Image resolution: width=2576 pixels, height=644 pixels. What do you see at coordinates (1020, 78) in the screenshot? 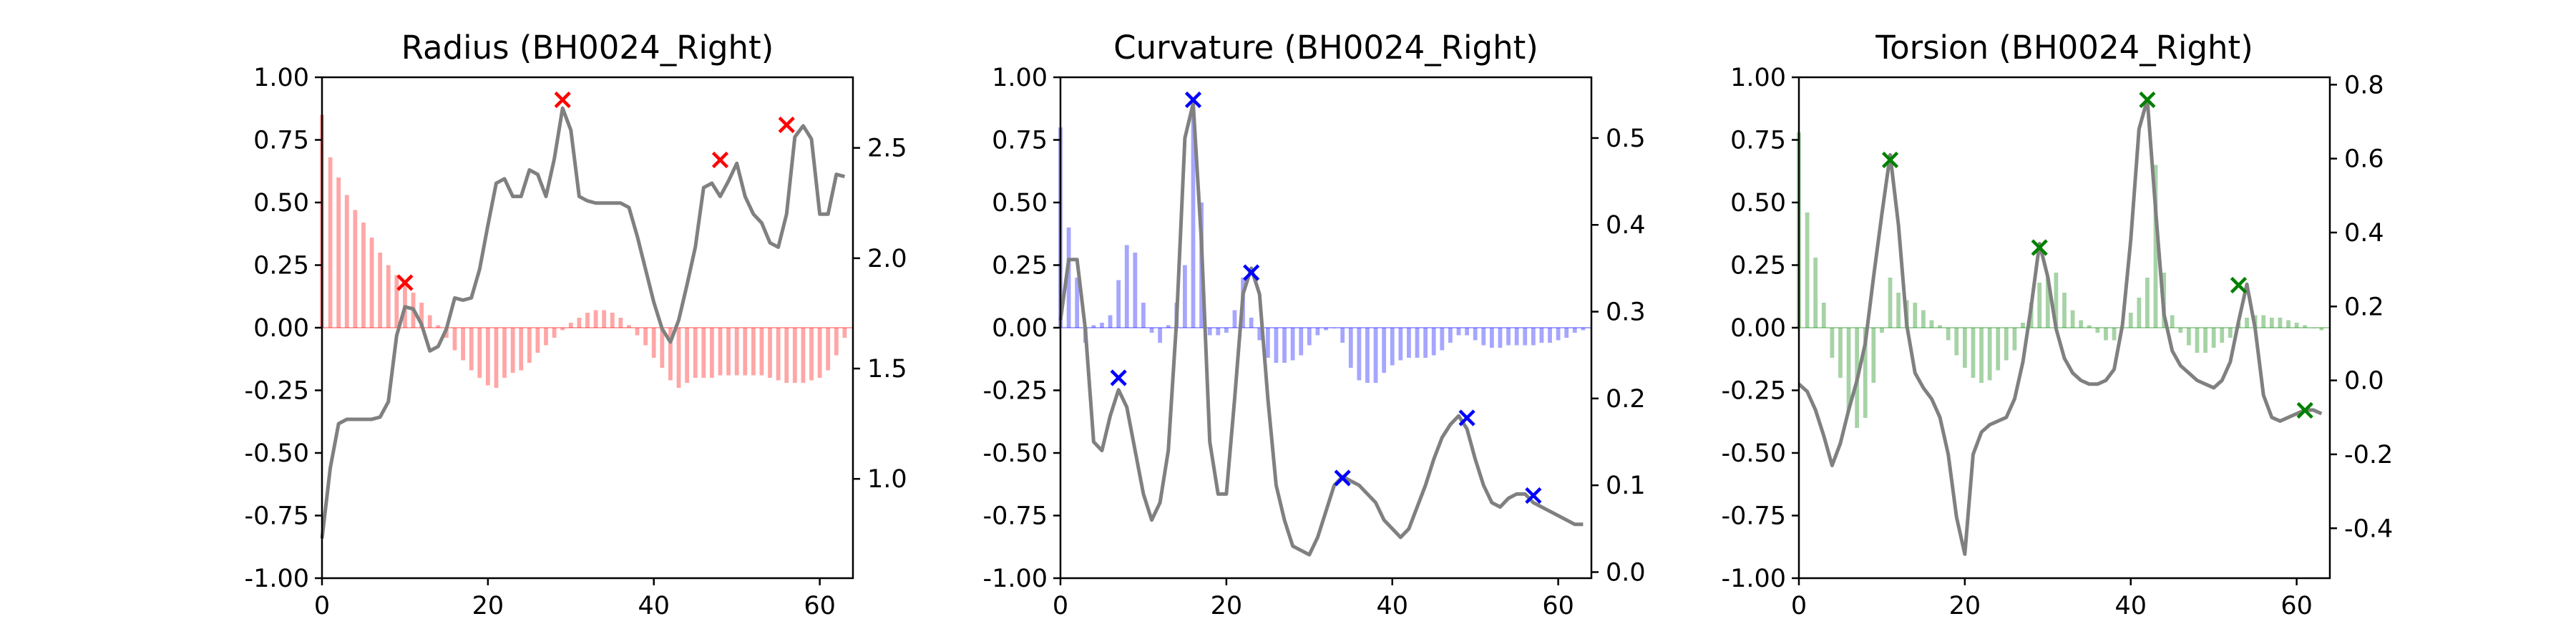
I see `curvature-left-tick-label: 1.00` at bounding box center [1020, 78].